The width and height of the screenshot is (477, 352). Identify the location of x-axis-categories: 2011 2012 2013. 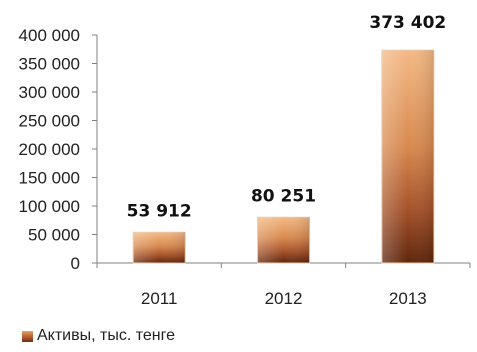
(284, 298).